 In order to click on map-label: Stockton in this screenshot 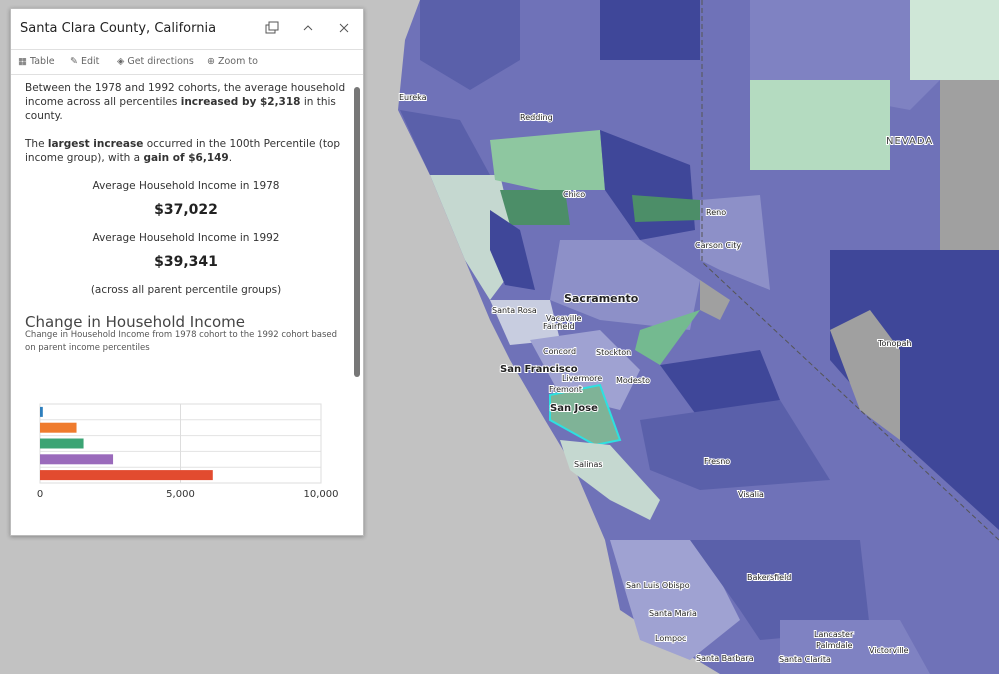, I will do `click(613, 352)`.